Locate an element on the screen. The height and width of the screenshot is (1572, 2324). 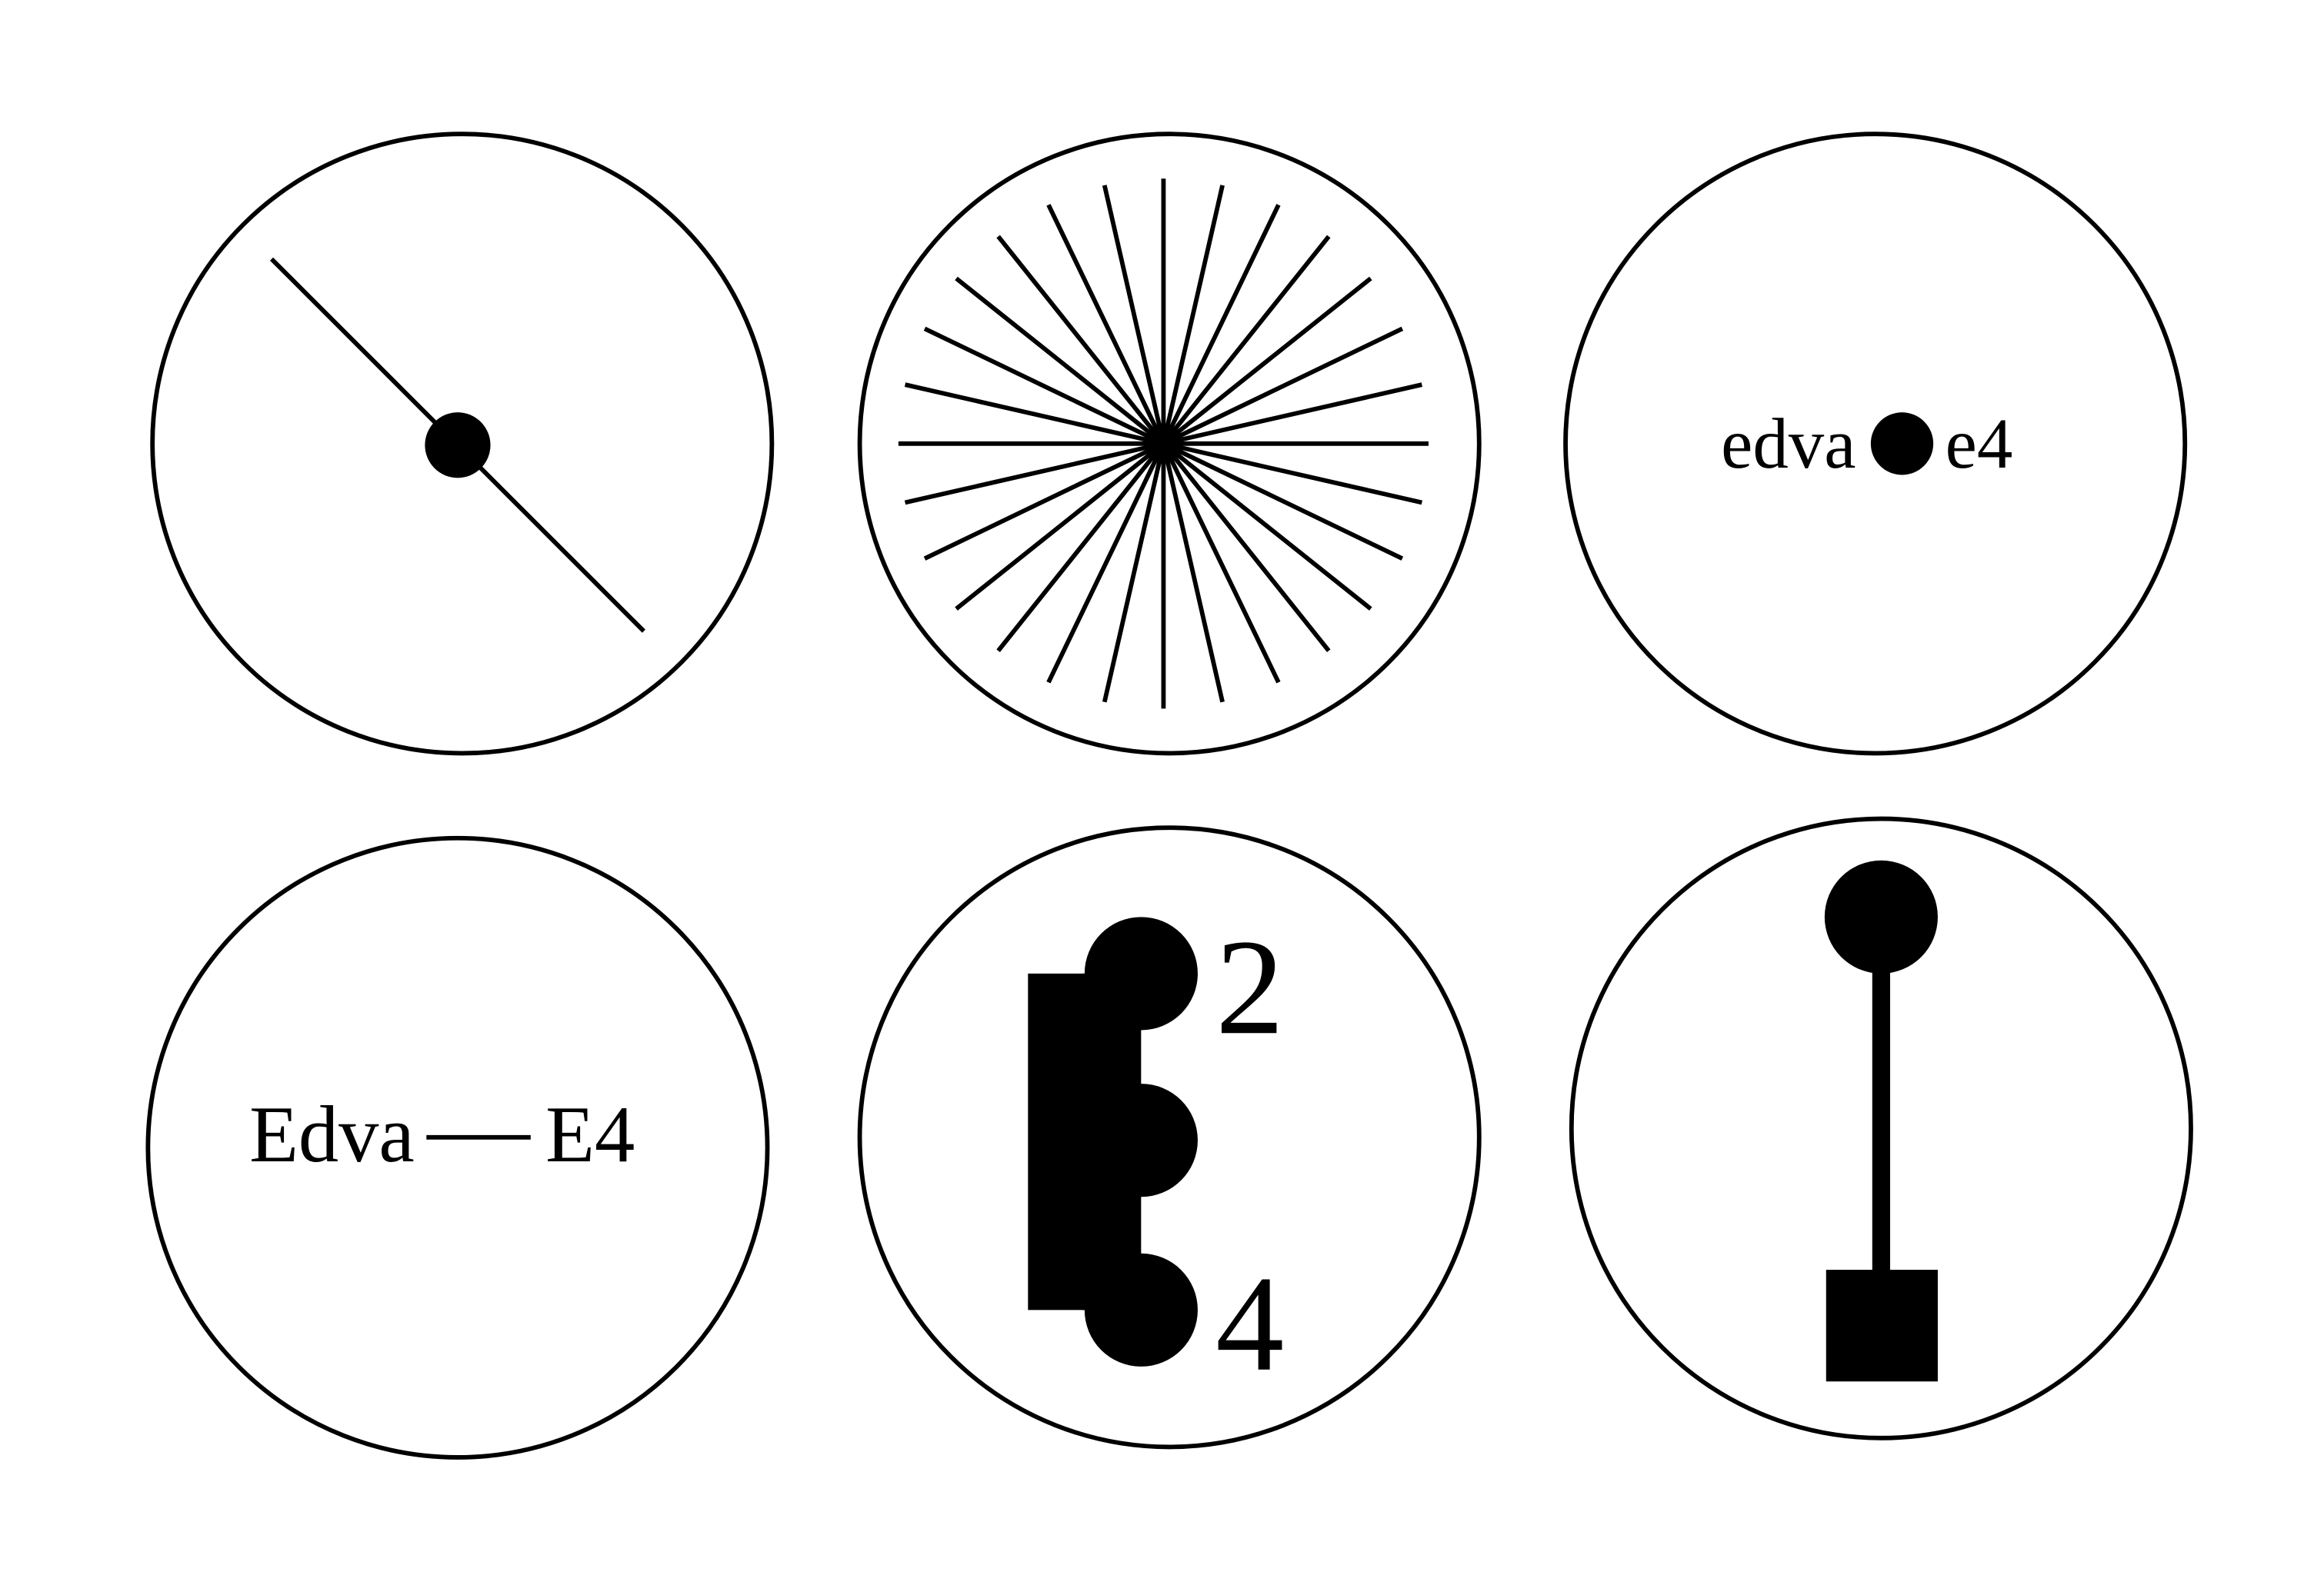
panel-line-dot is located at coordinates (462, 444).